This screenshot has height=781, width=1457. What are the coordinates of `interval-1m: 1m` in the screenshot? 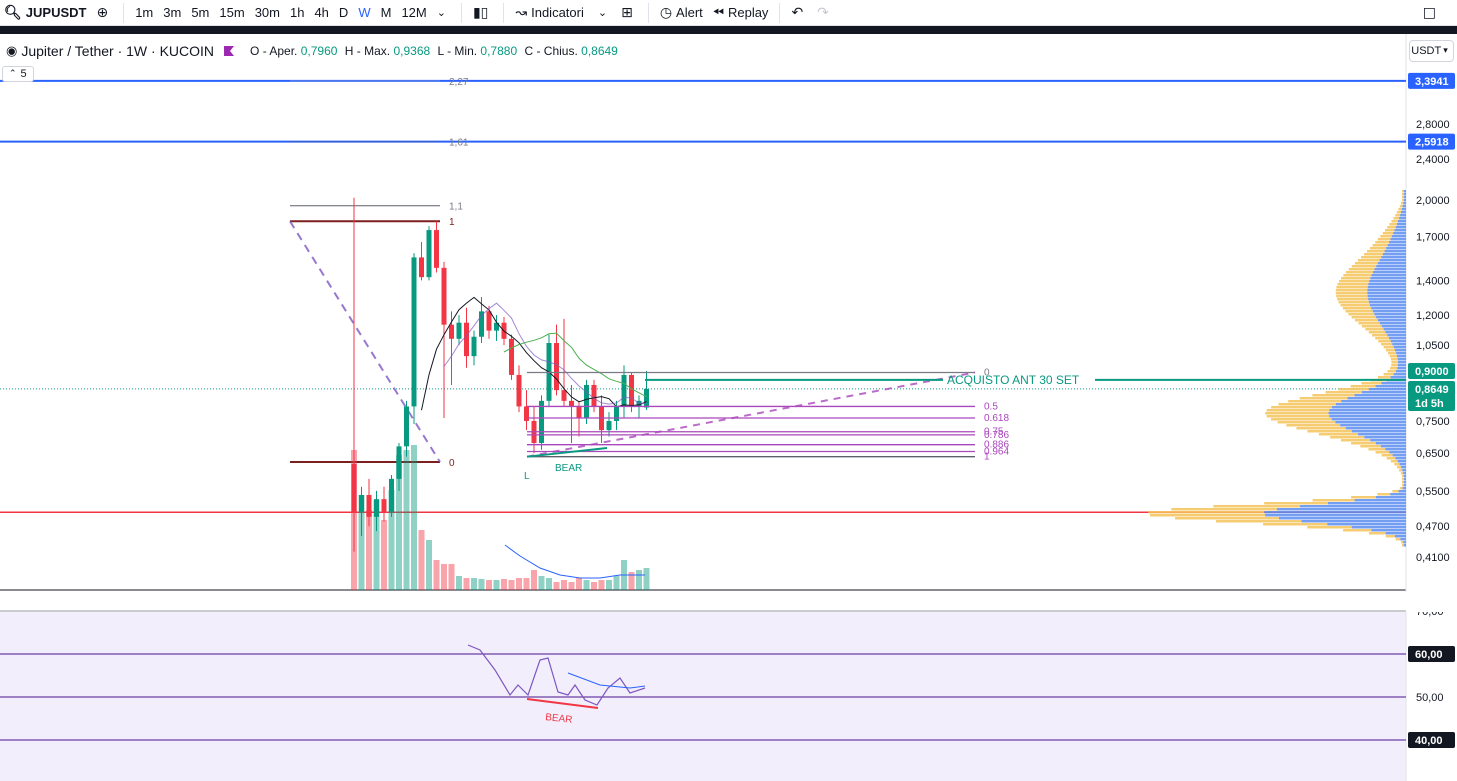 It's located at (144, 12).